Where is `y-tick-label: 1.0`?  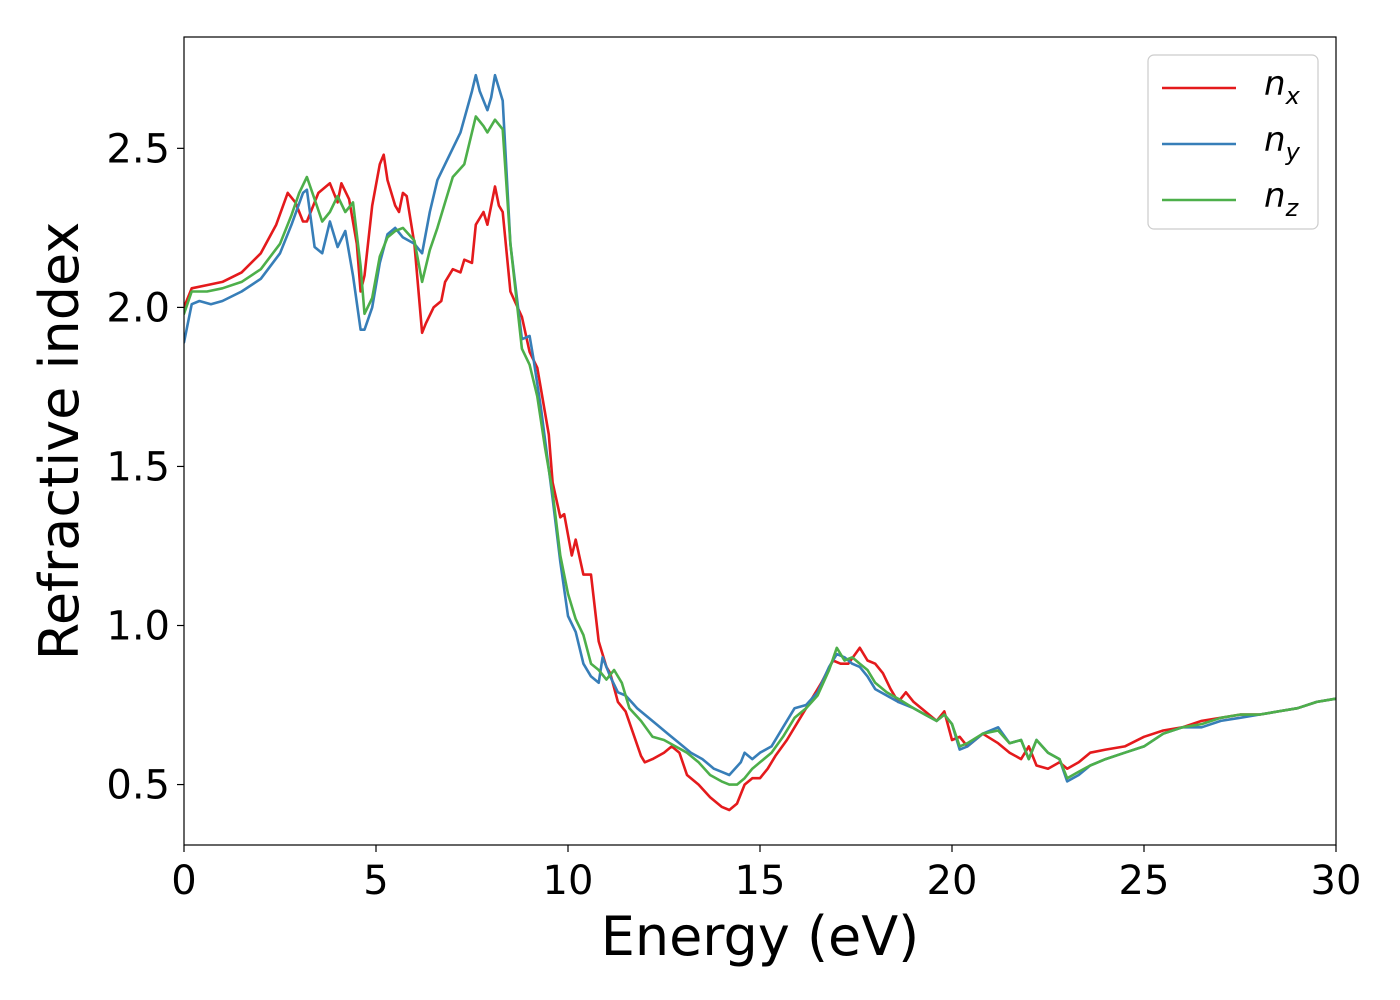 y-tick-label: 1.0 is located at coordinates (138, 627).